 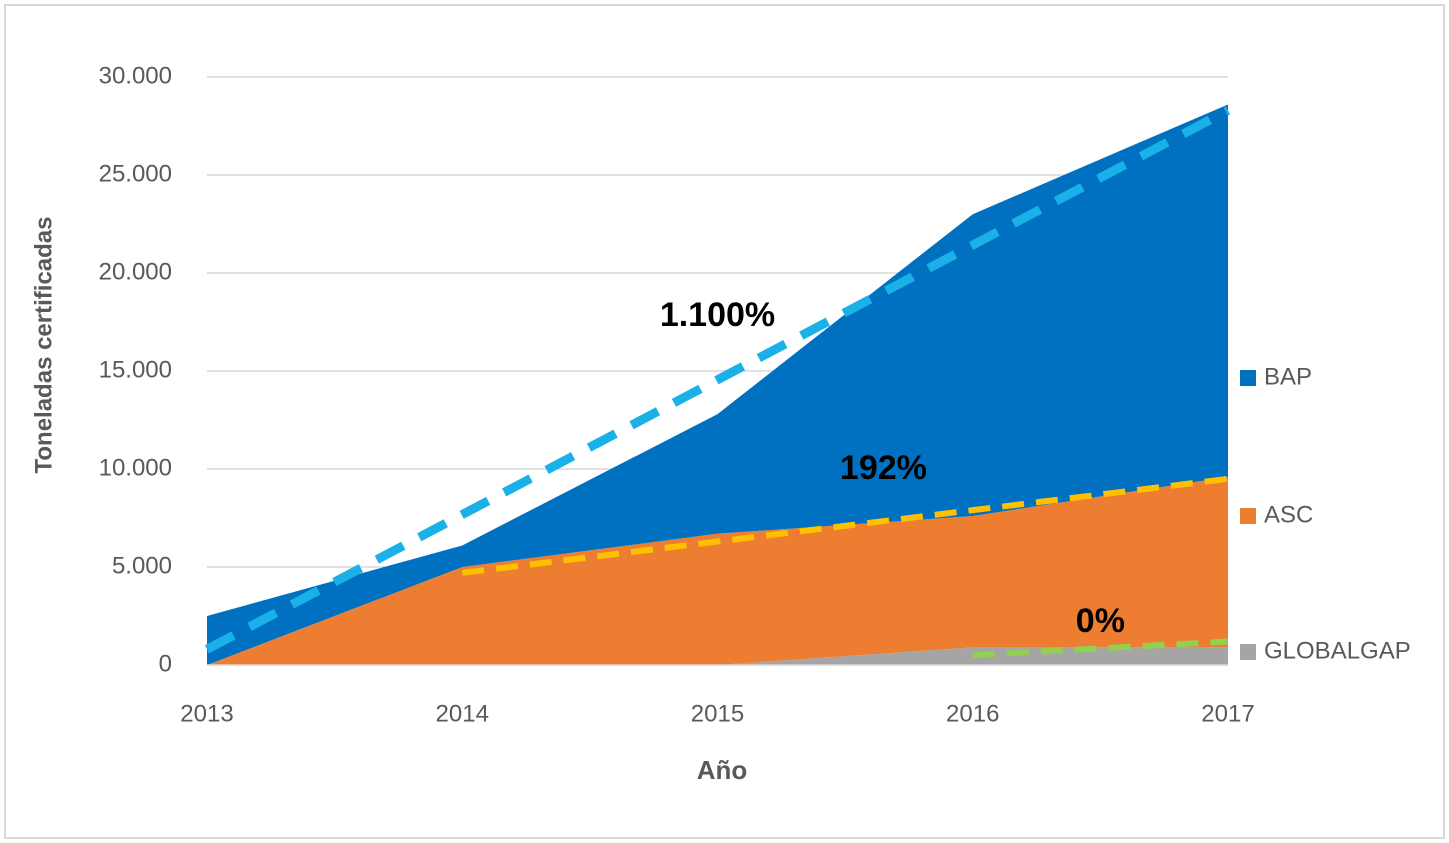 I want to click on x-tick-label: 2016, so click(x=972, y=713).